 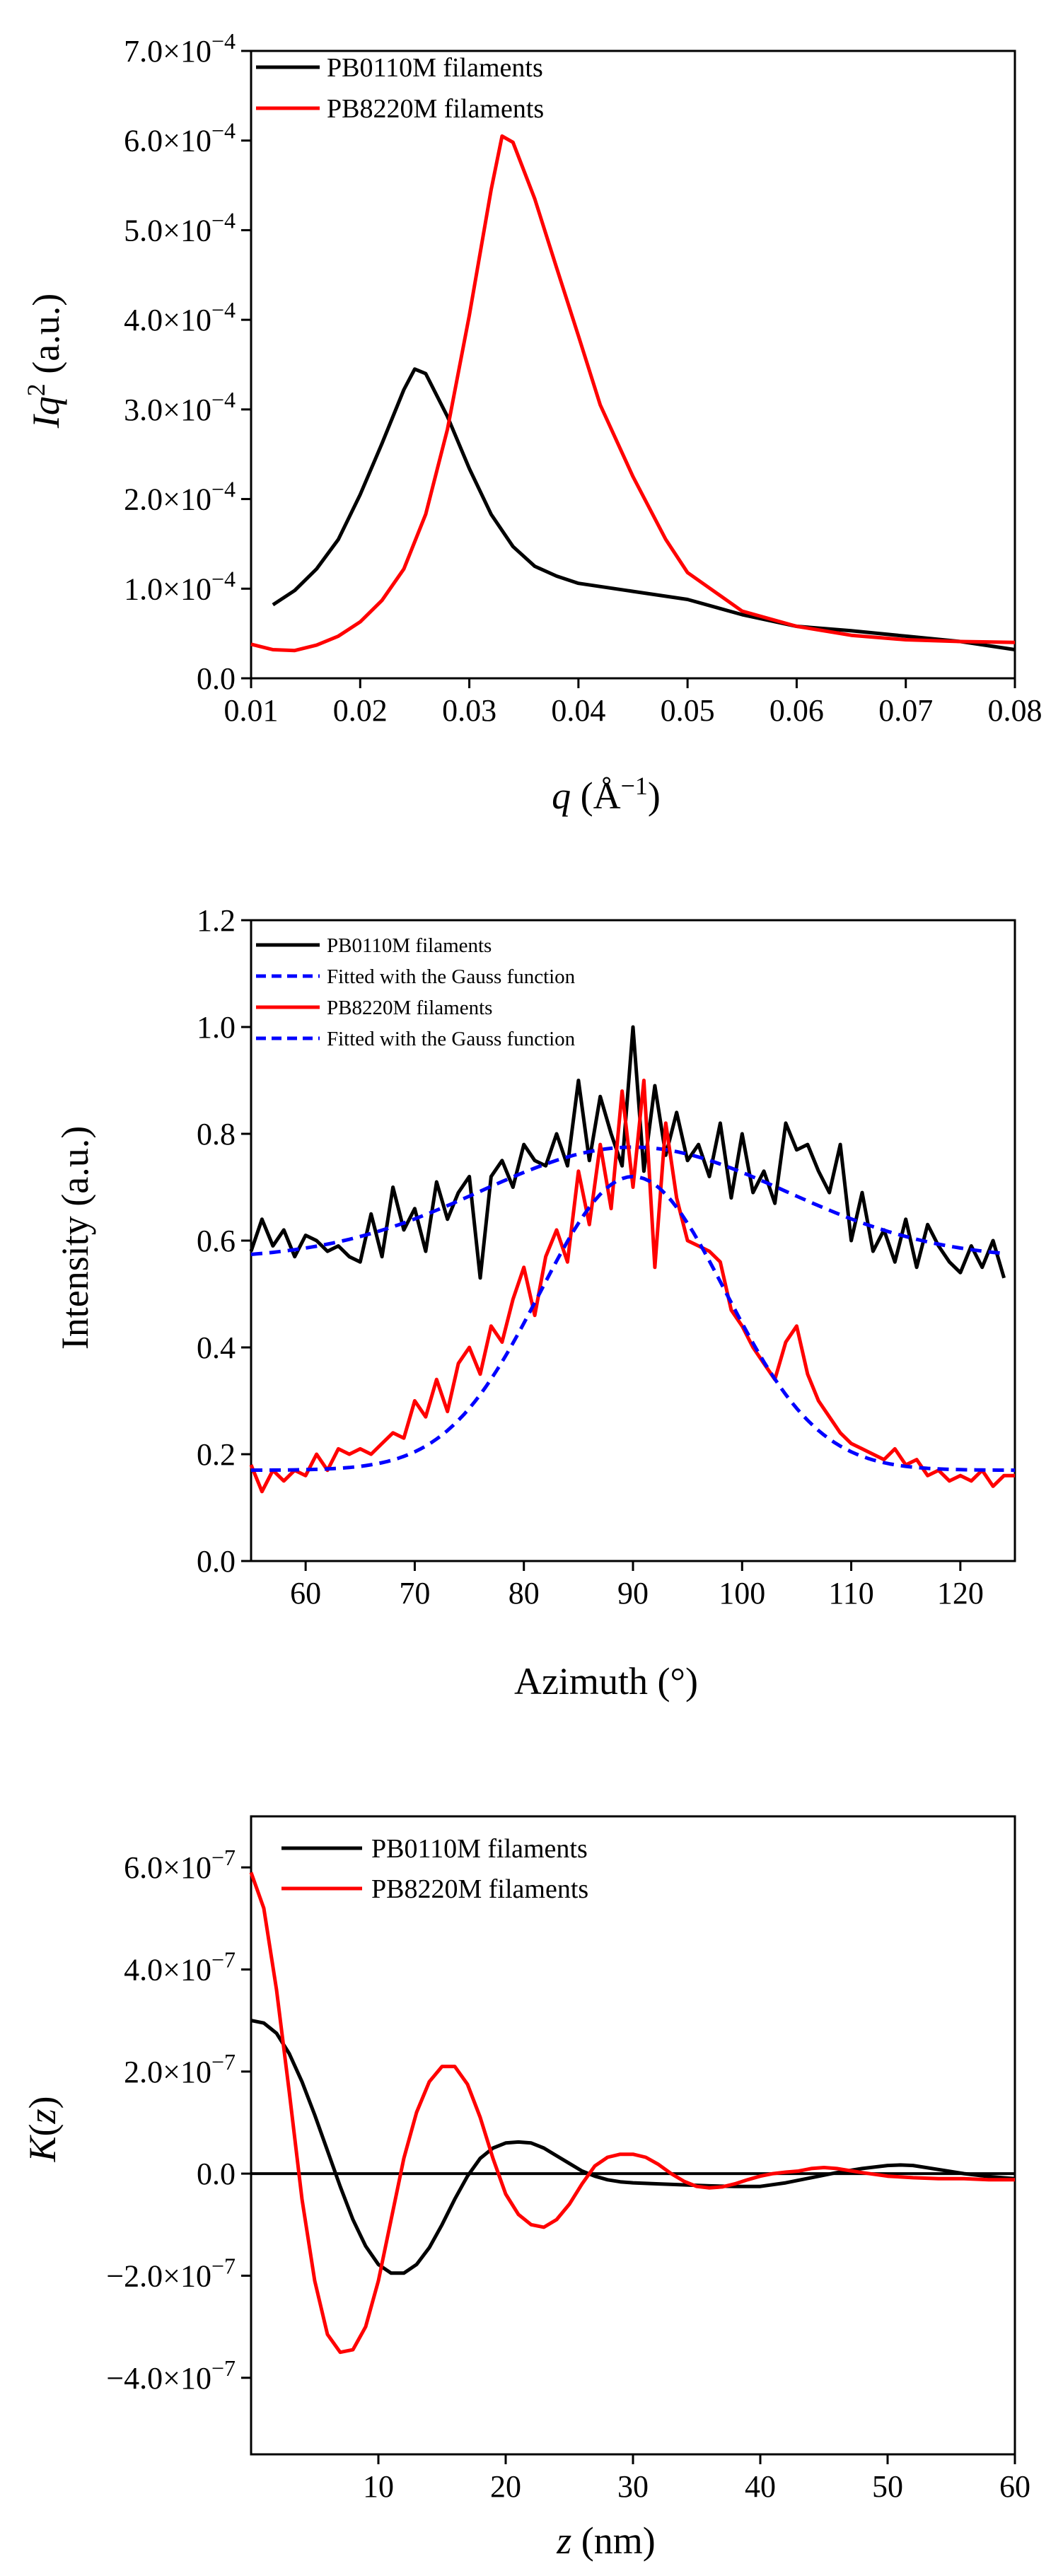 What do you see at coordinates (378, 2486) in the screenshot?
I see `x-tick-label: 10` at bounding box center [378, 2486].